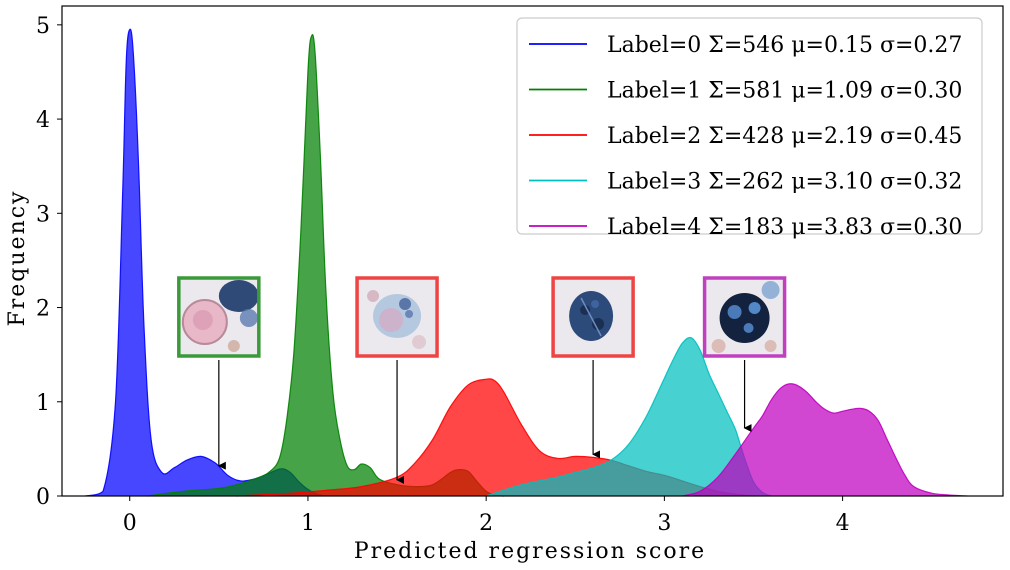  Describe the element at coordinates (43, 214) in the screenshot. I see `y-tick-label-3: 3` at that location.